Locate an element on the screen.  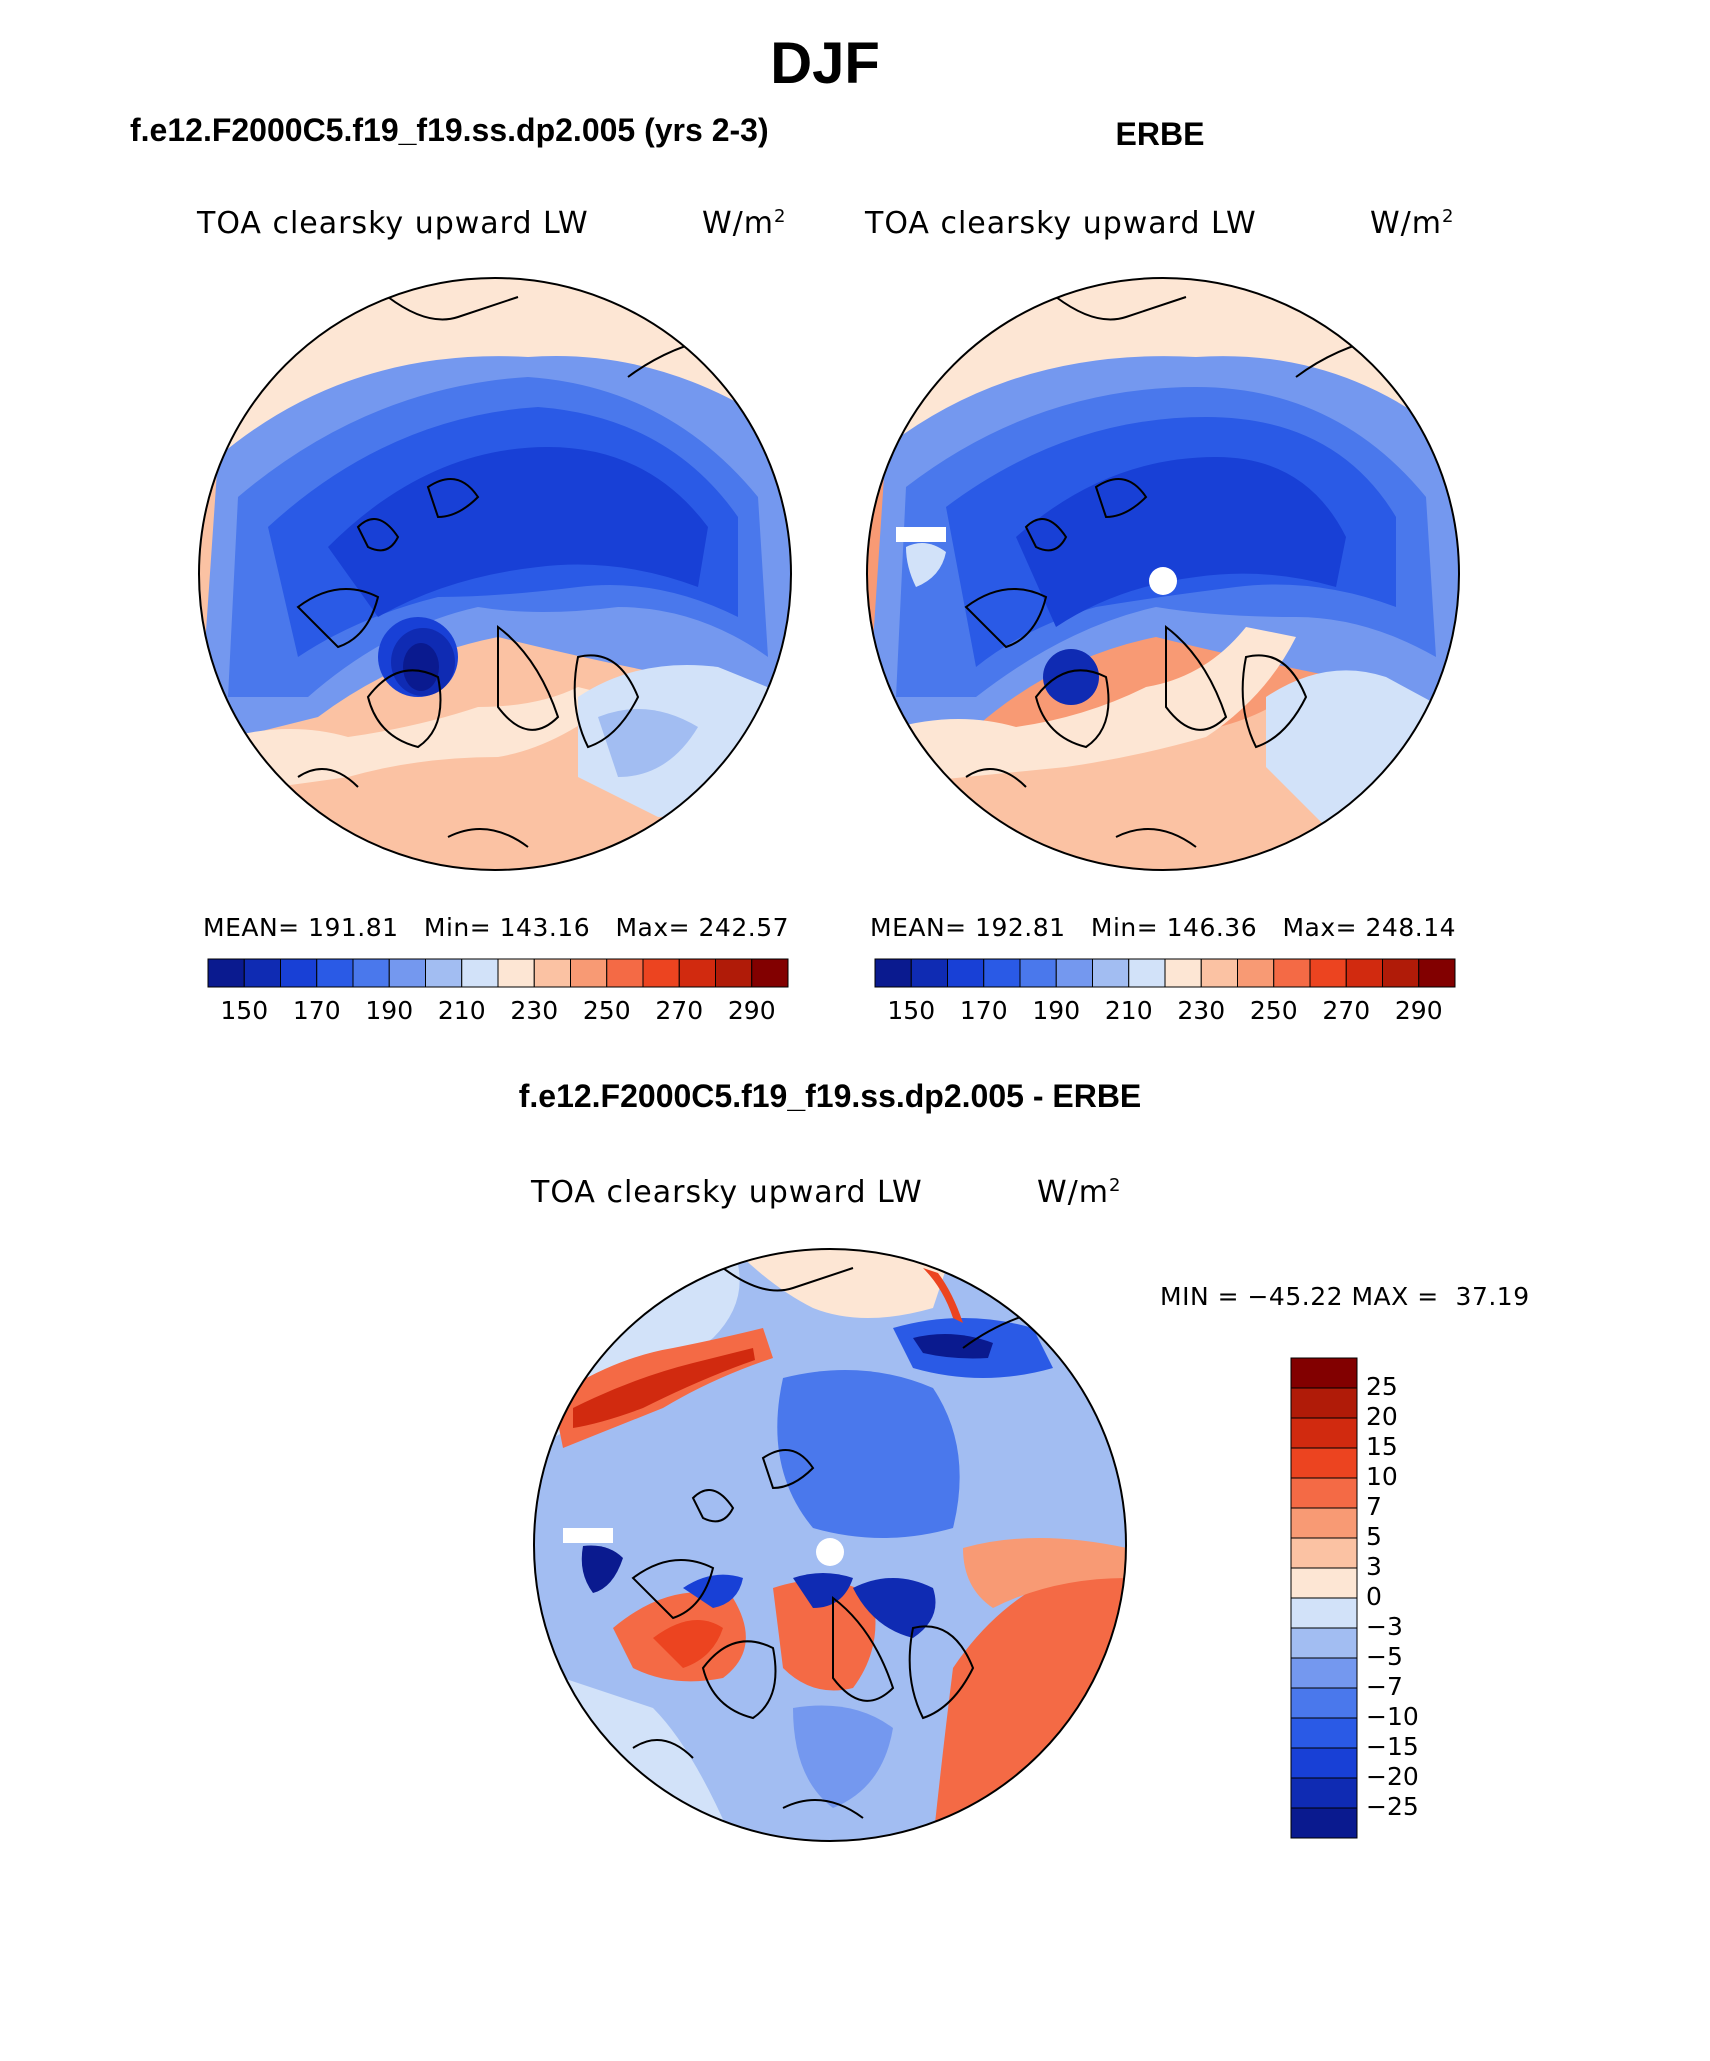
colorbar-tick-label: 0 is located at coordinates (1374, 1596).